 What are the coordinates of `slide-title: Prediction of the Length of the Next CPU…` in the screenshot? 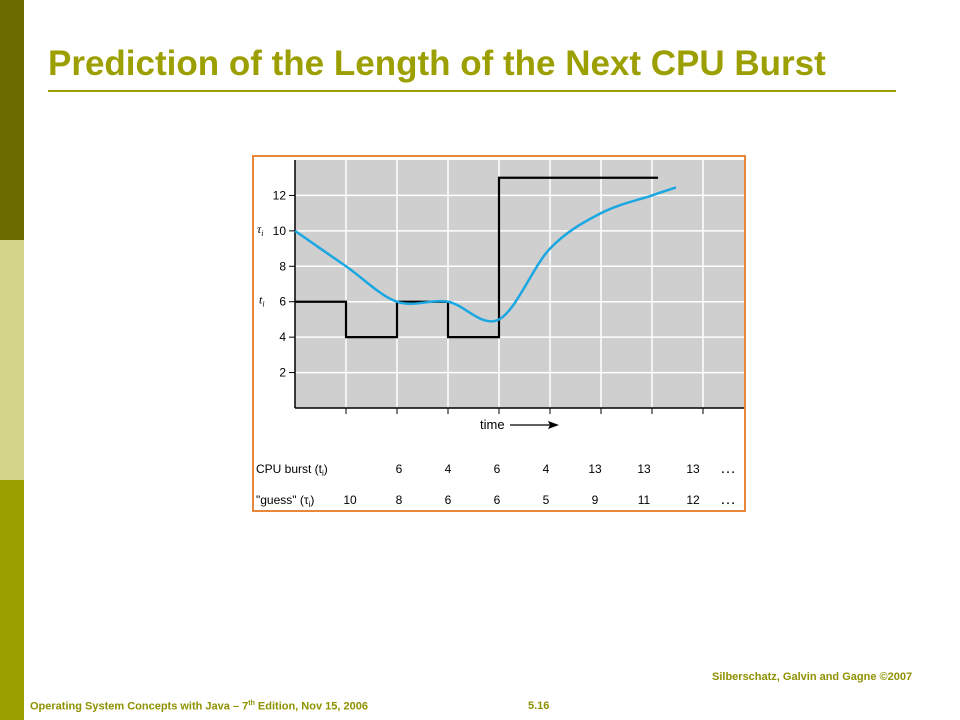 It's located at (437, 63).